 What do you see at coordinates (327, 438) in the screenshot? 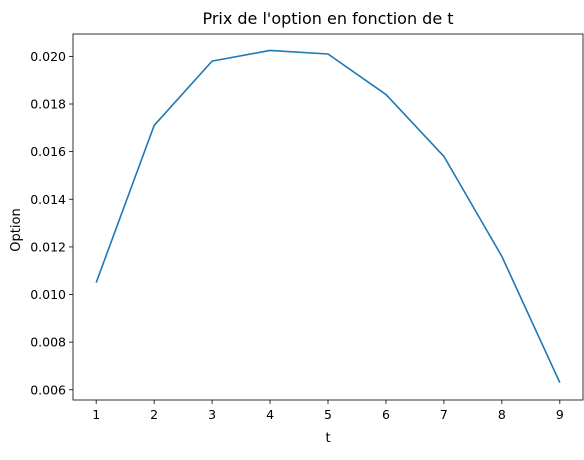
I see `x-axis-label: t` at bounding box center [327, 438].